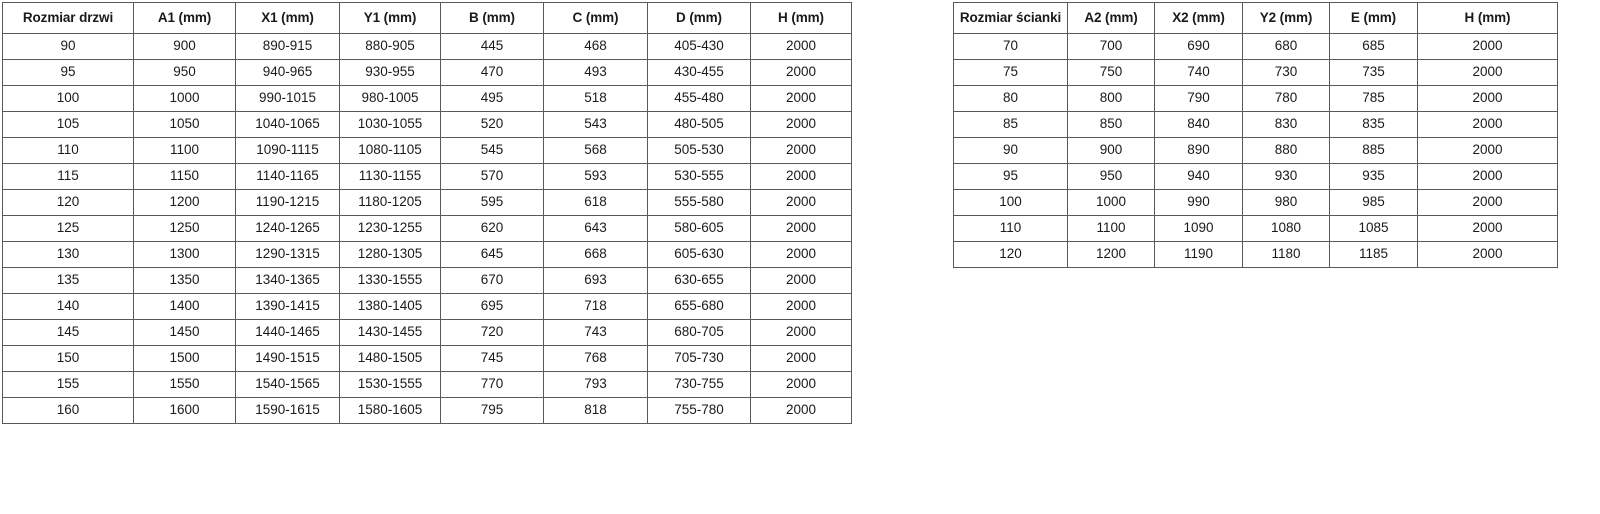 Image resolution: width=1600 pixels, height=514 pixels. Describe the element at coordinates (1286, 124) in the screenshot. I see `table-cell: 830` at that location.